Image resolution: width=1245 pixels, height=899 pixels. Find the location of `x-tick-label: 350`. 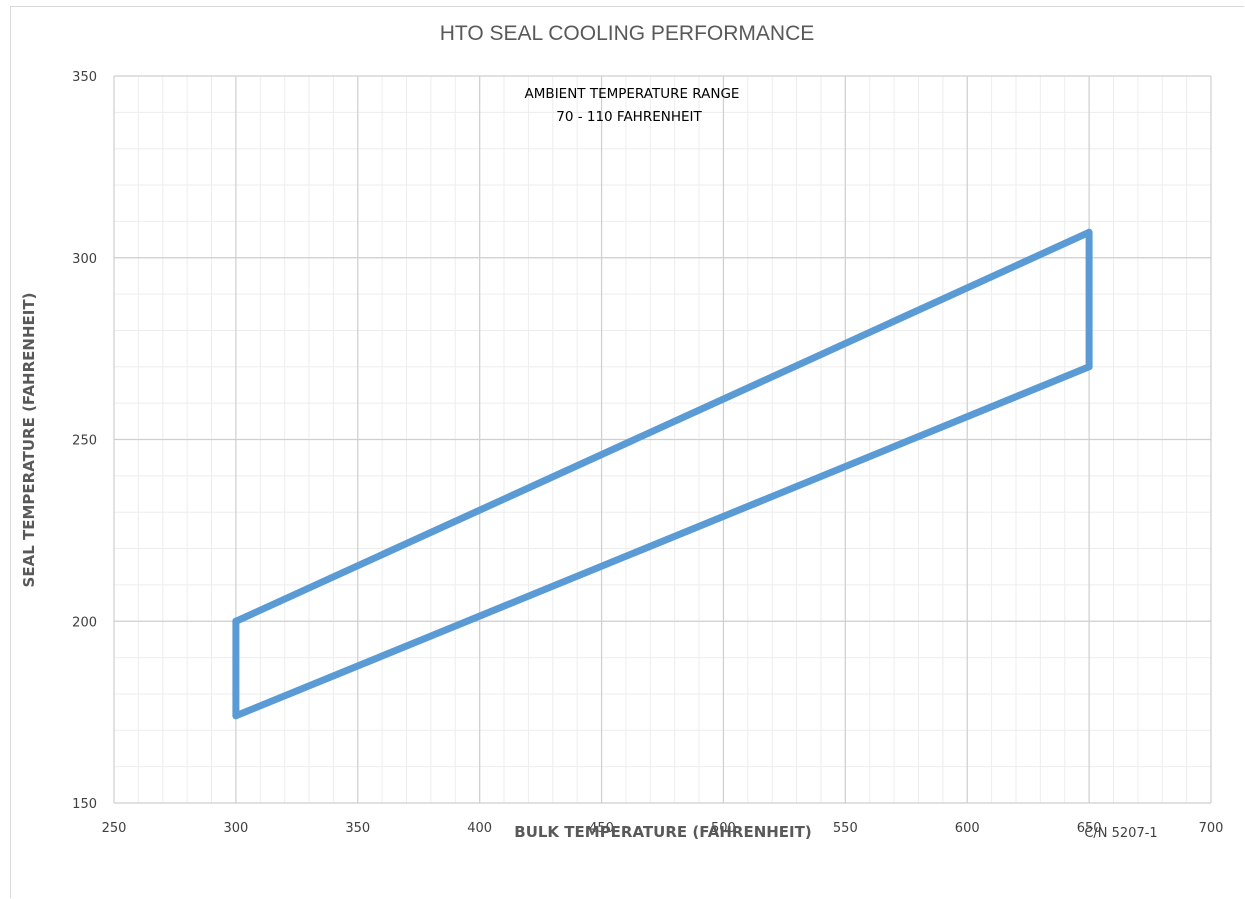

x-tick-label: 350 is located at coordinates (357, 828).